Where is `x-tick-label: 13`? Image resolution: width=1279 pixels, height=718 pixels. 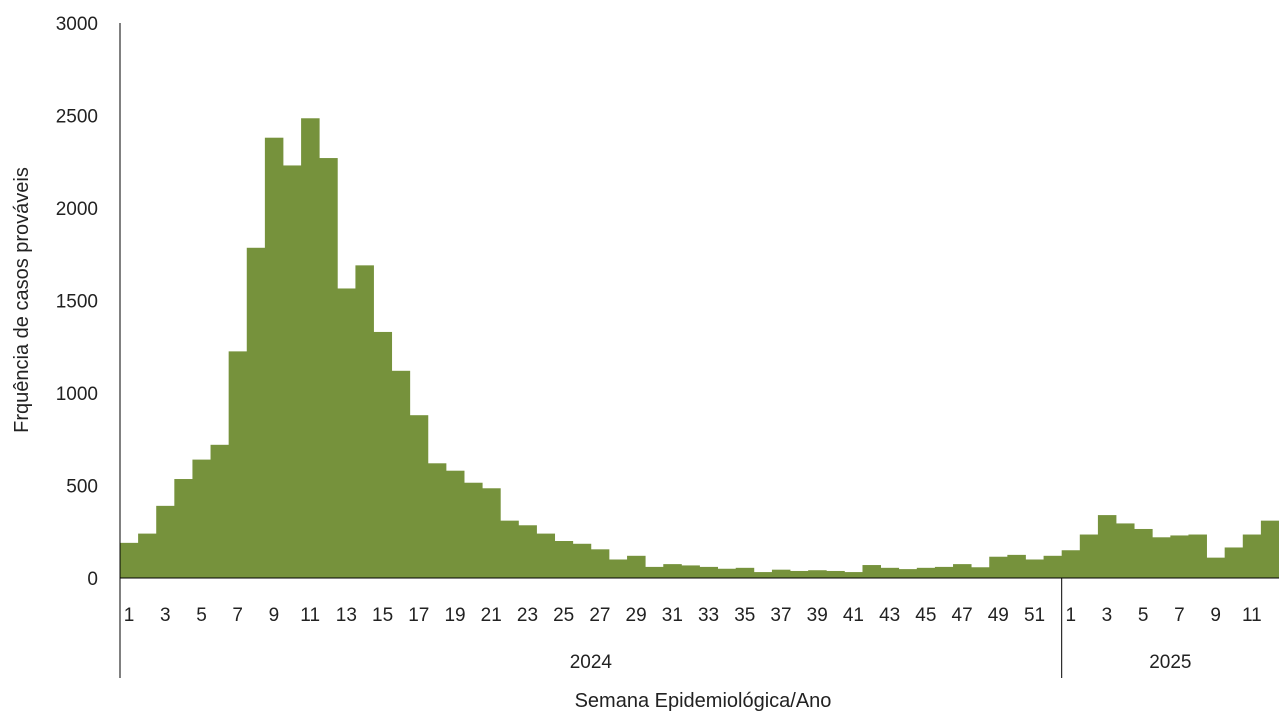 x-tick-label: 13 is located at coordinates (346, 615).